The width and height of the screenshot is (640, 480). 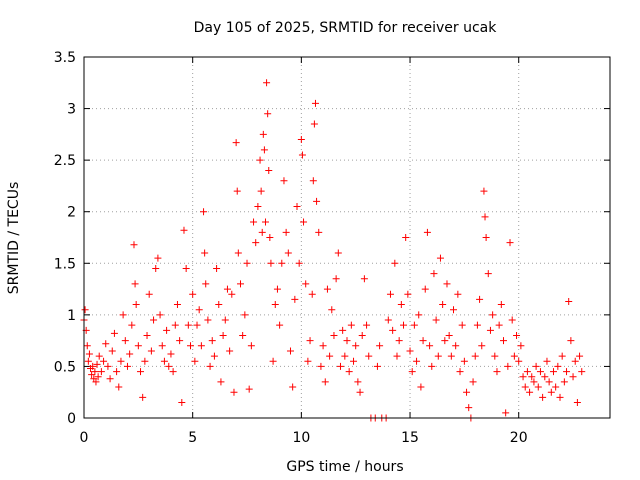 I want to click on y-tick-label: 2.5, so click(x=65, y=161).